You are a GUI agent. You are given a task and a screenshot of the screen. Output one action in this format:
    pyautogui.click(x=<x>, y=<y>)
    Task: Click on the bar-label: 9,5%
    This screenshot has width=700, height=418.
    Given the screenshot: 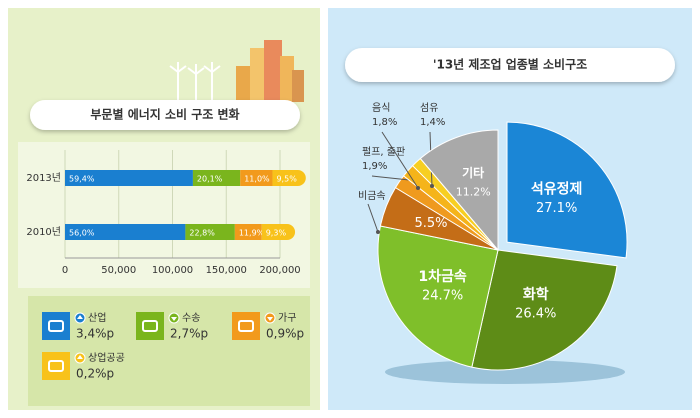 What is the action you would take?
    pyautogui.click(x=286, y=179)
    